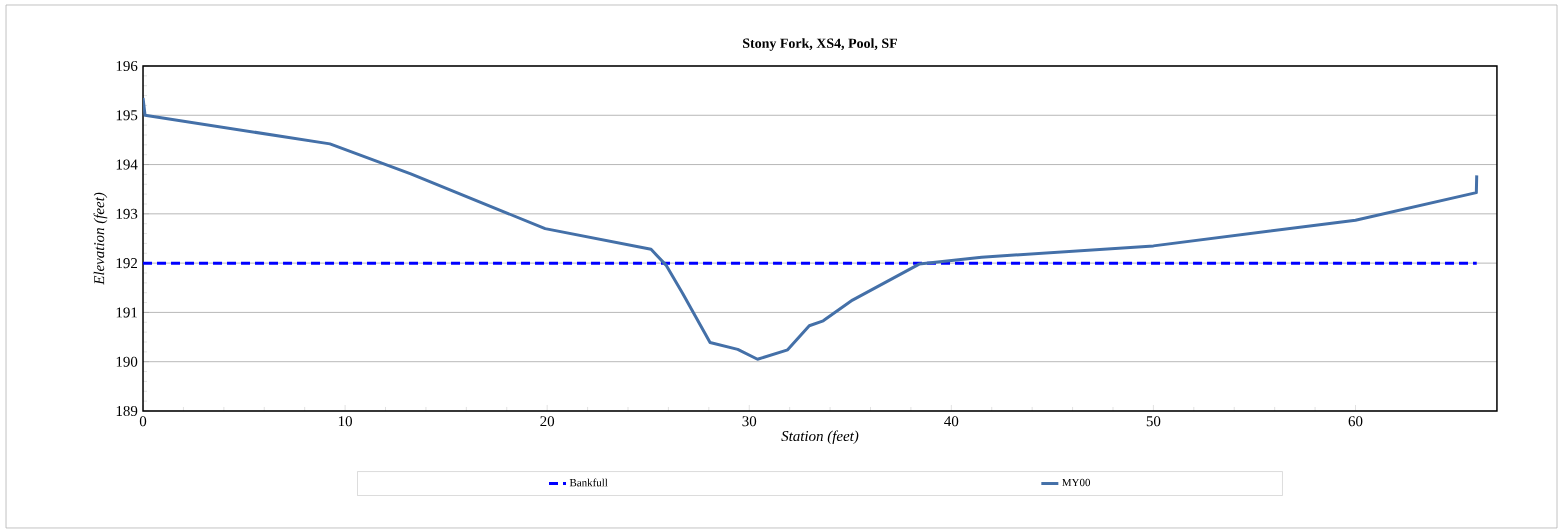  What do you see at coordinates (820, 437) in the screenshot?
I see `x-axis-title: Station (feet)` at bounding box center [820, 437].